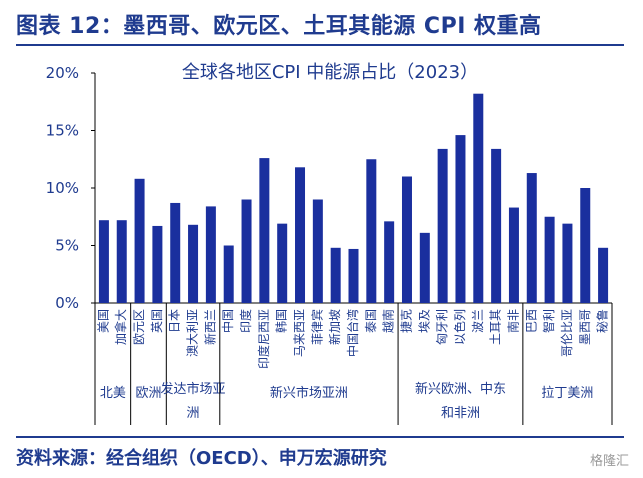 The height and width of the screenshot is (478, 643). What do you see at coordinates (353, 275) in the screenshot?
I see `bar: 中国台湾: 4.7%` at bounding box center [353, 275].